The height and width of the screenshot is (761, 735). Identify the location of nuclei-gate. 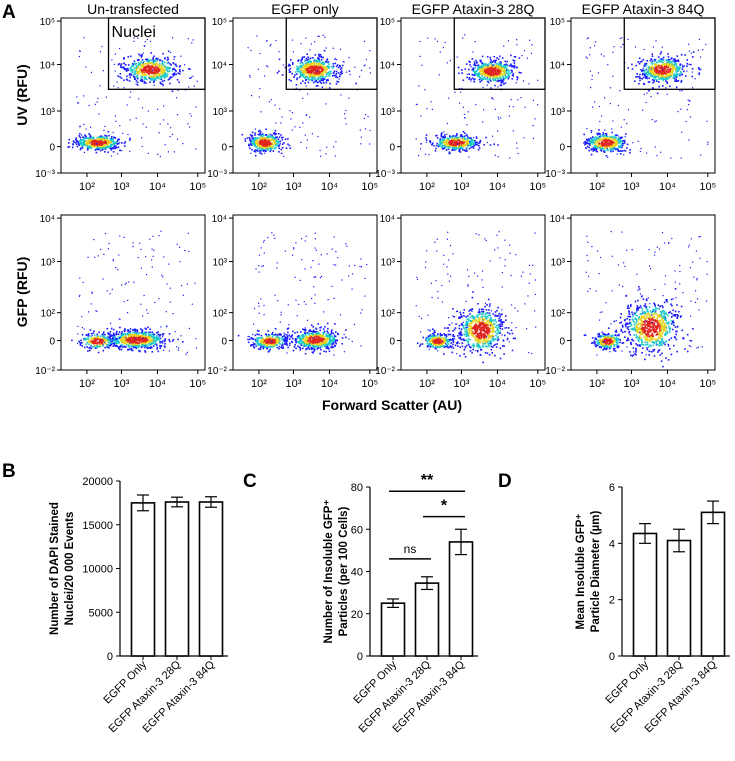
(156, 53).